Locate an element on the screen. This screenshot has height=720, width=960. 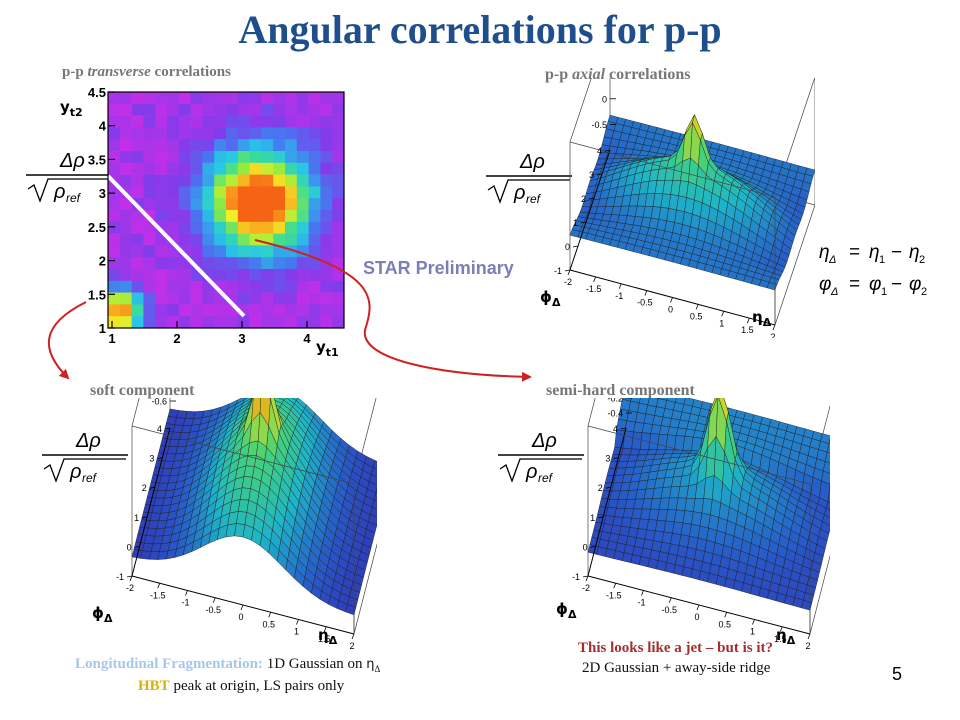
eta-tick-label: -1 is located at coordinates (641, 603).